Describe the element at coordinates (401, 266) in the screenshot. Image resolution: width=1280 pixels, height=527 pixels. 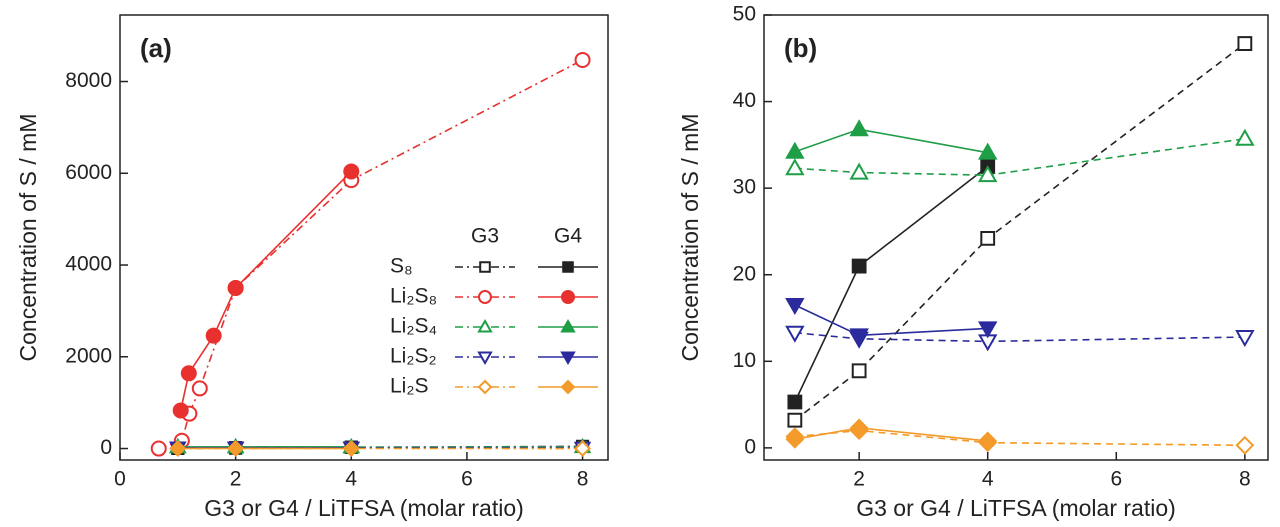
I see `legend-label: S₈` at that location.